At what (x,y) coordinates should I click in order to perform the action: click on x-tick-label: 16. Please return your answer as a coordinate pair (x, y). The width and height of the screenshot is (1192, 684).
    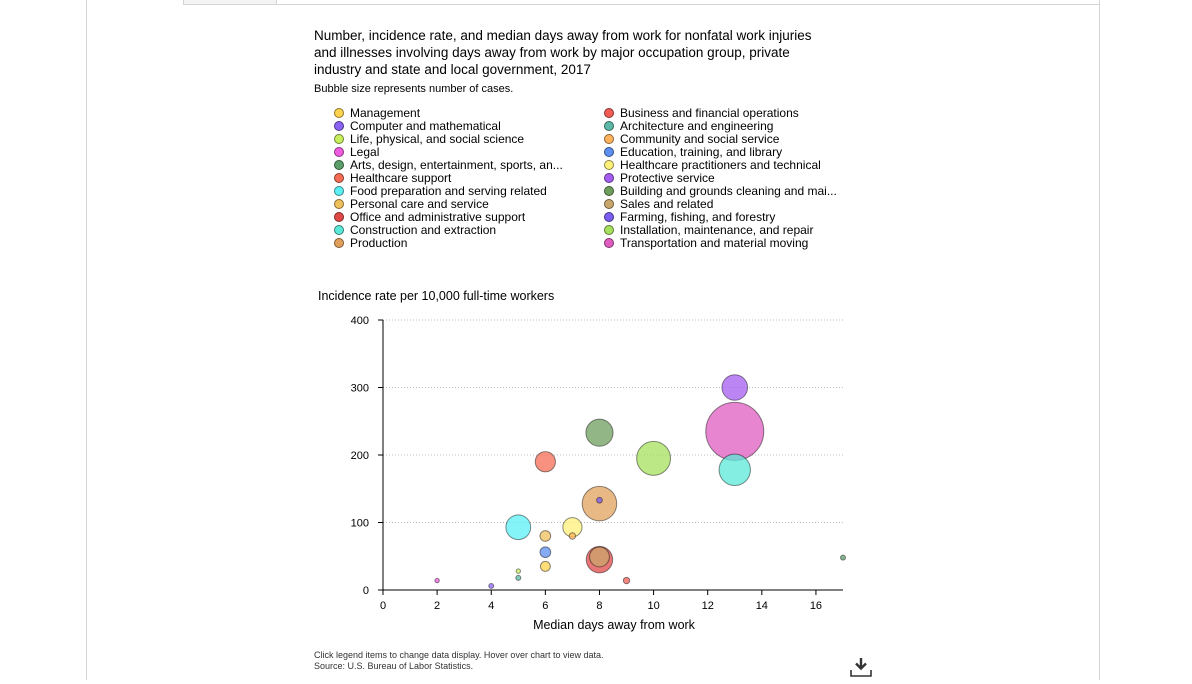
    Looking at the image, I should click on (816, 606).